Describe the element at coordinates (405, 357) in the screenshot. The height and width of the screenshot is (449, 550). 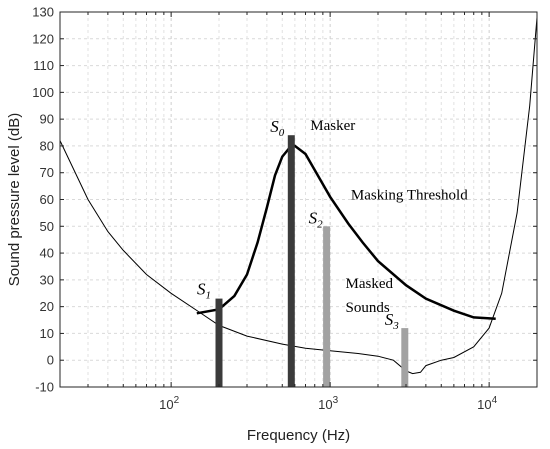
I see `bar-s3` at that location.